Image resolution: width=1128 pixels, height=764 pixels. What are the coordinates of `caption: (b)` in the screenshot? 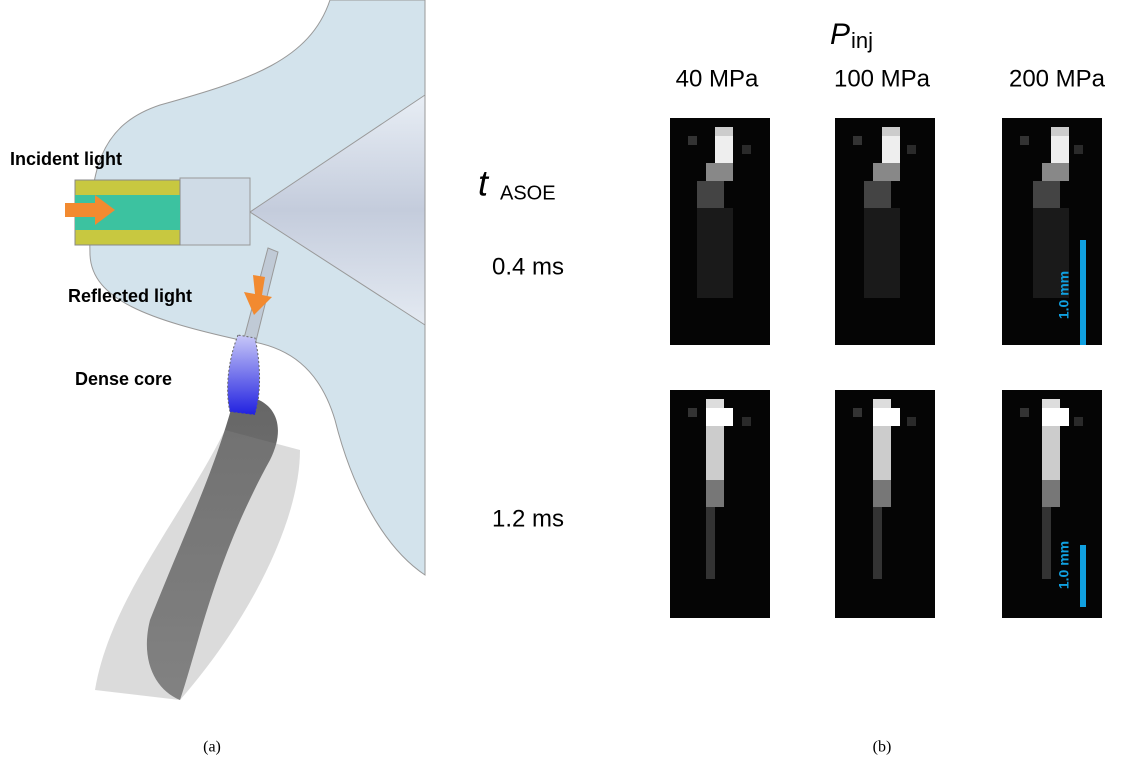 It's located at (882, 747).